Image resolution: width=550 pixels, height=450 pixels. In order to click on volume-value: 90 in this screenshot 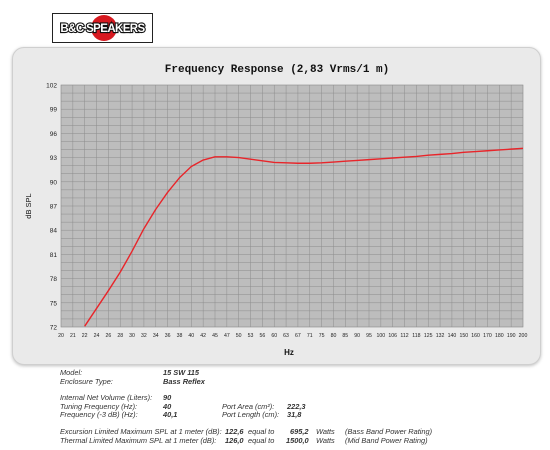, I will do `click(167, 397)`.